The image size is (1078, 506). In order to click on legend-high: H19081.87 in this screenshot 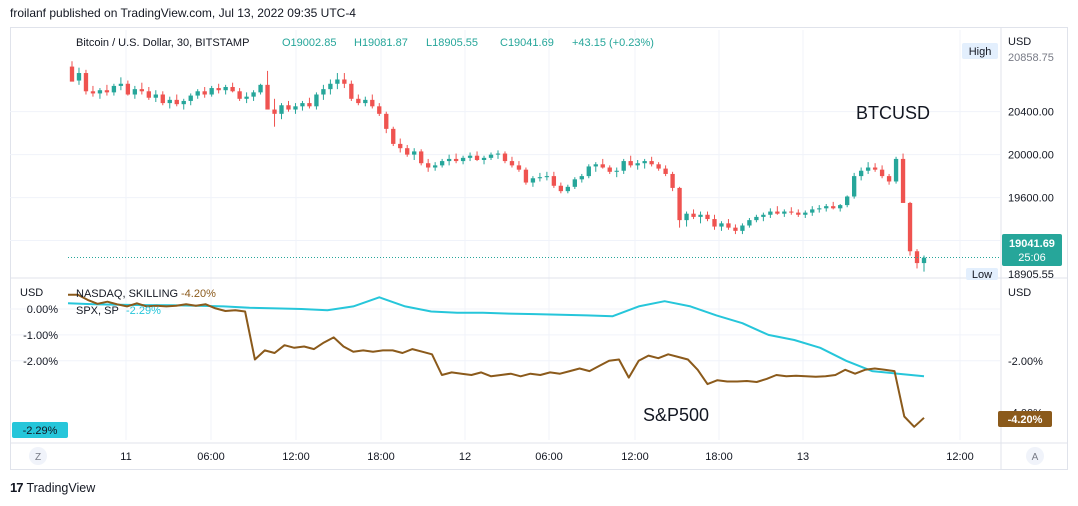, I will do `click(381, 43)`.